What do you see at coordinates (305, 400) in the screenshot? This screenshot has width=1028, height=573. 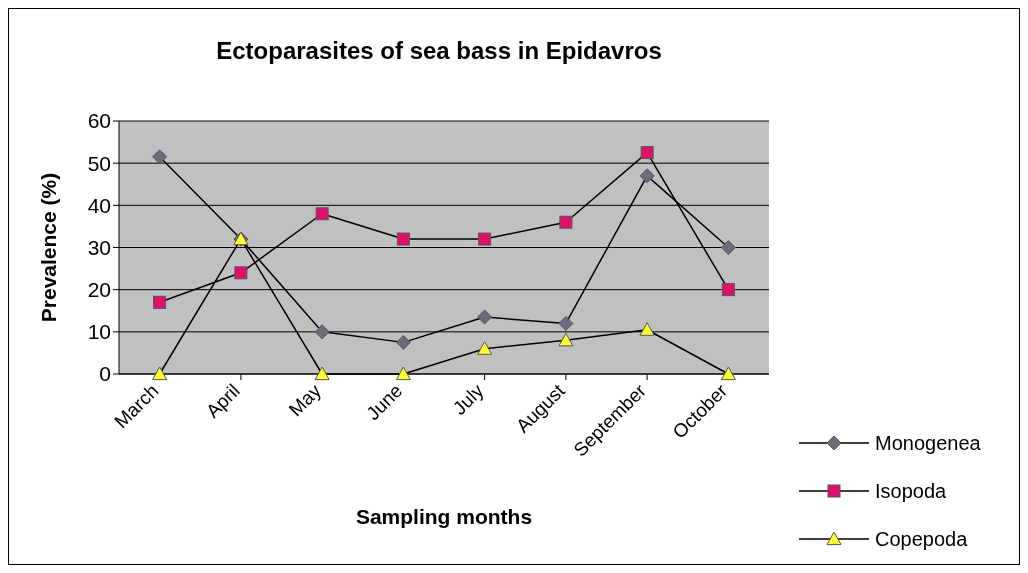 I see `x-tick-label: May` at bounding box center [305, 400].